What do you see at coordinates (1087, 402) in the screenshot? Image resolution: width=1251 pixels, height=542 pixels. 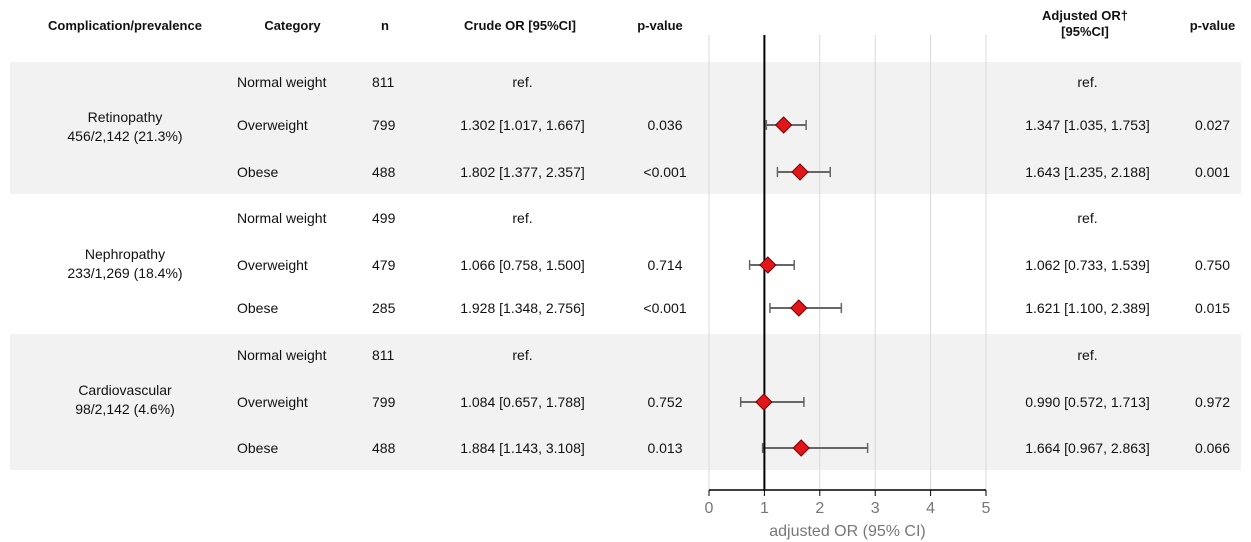 I see `adjusted-or-cell: 0.990 [0.572, 1.713]` at bounding box center [1087, 402].